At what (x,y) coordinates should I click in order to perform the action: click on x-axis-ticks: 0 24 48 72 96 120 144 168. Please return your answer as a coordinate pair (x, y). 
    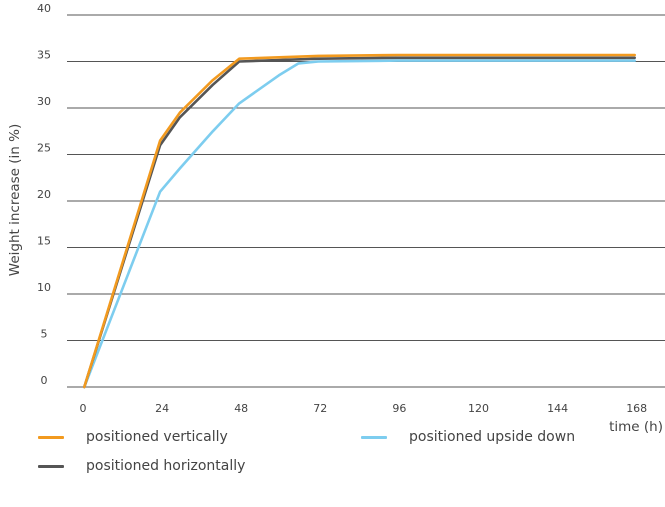
    Looking at the image, I should click on (364, 408).